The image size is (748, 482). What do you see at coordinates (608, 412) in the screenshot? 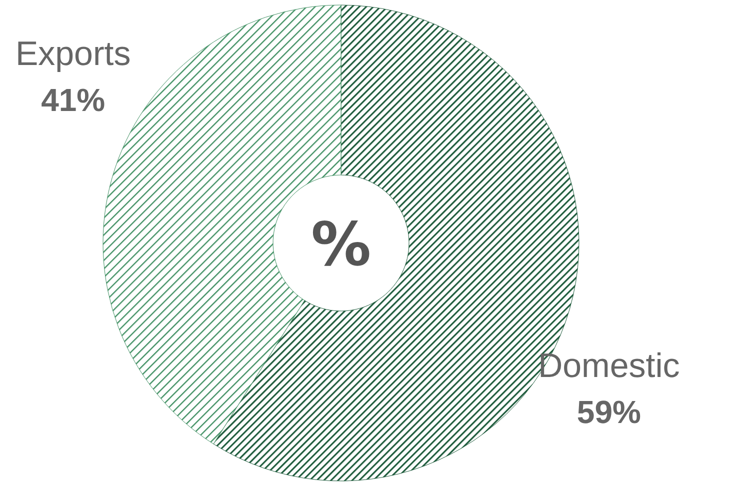
I see `data-label: 59%` at bounding box center [608, 412].